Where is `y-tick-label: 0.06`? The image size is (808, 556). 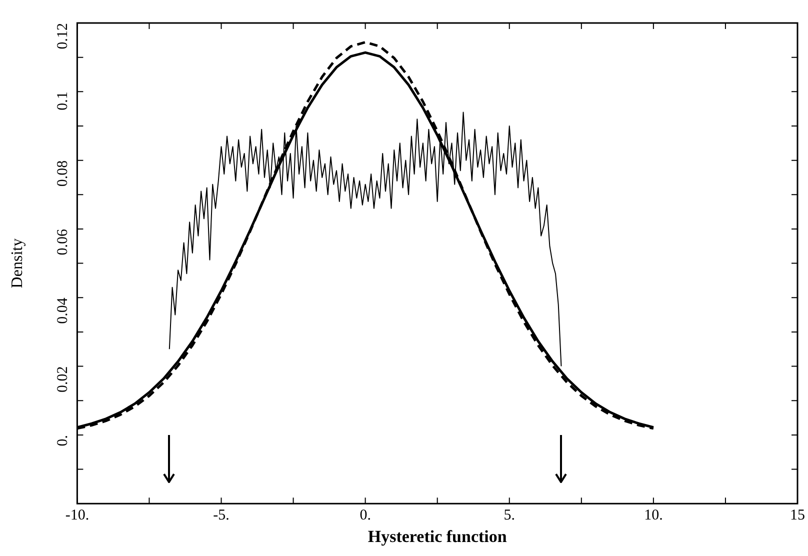
y-tick-label: 0.06 is located at coordinates (63, 242).